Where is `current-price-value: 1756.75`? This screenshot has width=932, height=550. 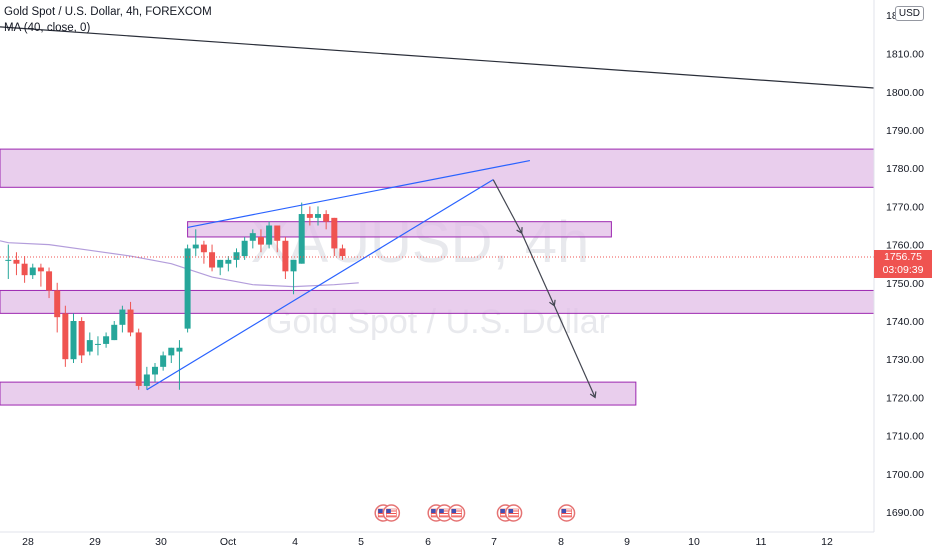 current-price-value: 1756.75 is located at coordinates (903, 257).